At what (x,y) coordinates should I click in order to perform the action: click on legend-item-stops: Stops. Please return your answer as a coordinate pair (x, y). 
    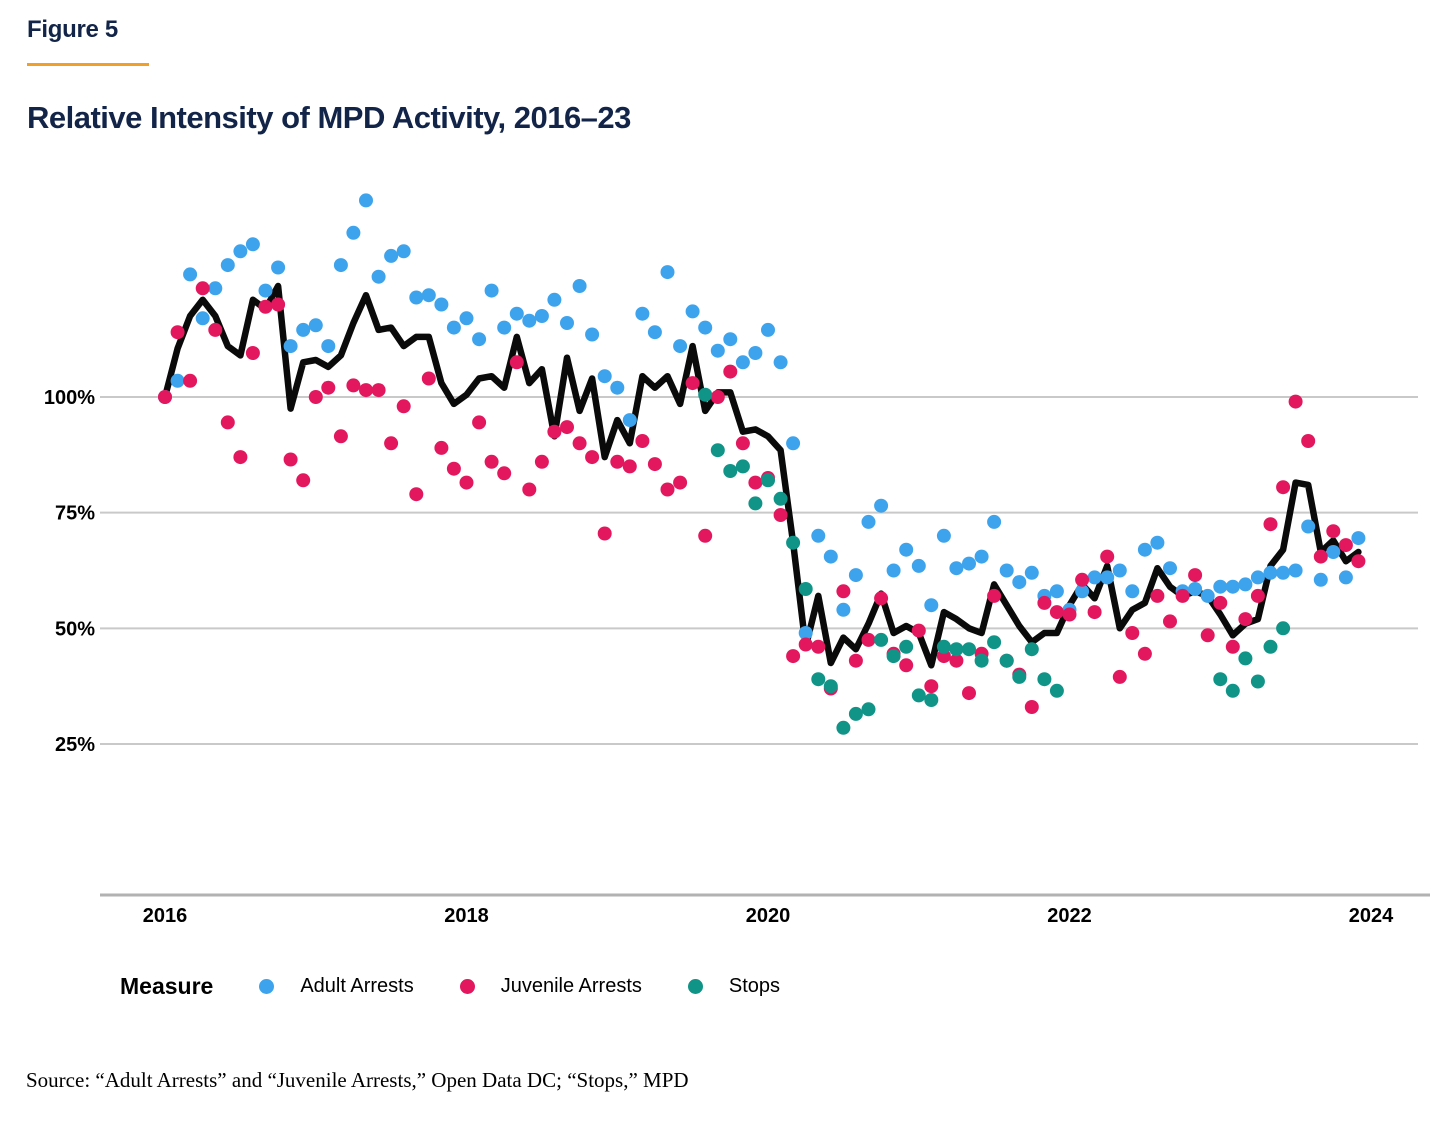
    Looking at the image, I should click on (733, 986).